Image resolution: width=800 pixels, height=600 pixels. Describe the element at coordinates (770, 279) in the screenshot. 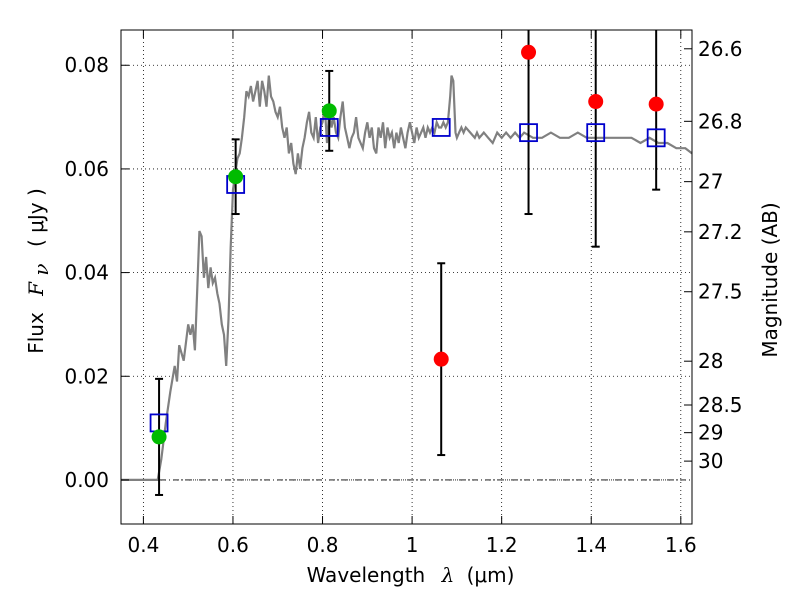

I see `secondary-y-axis-label: Magnitude (AB)` at that location.